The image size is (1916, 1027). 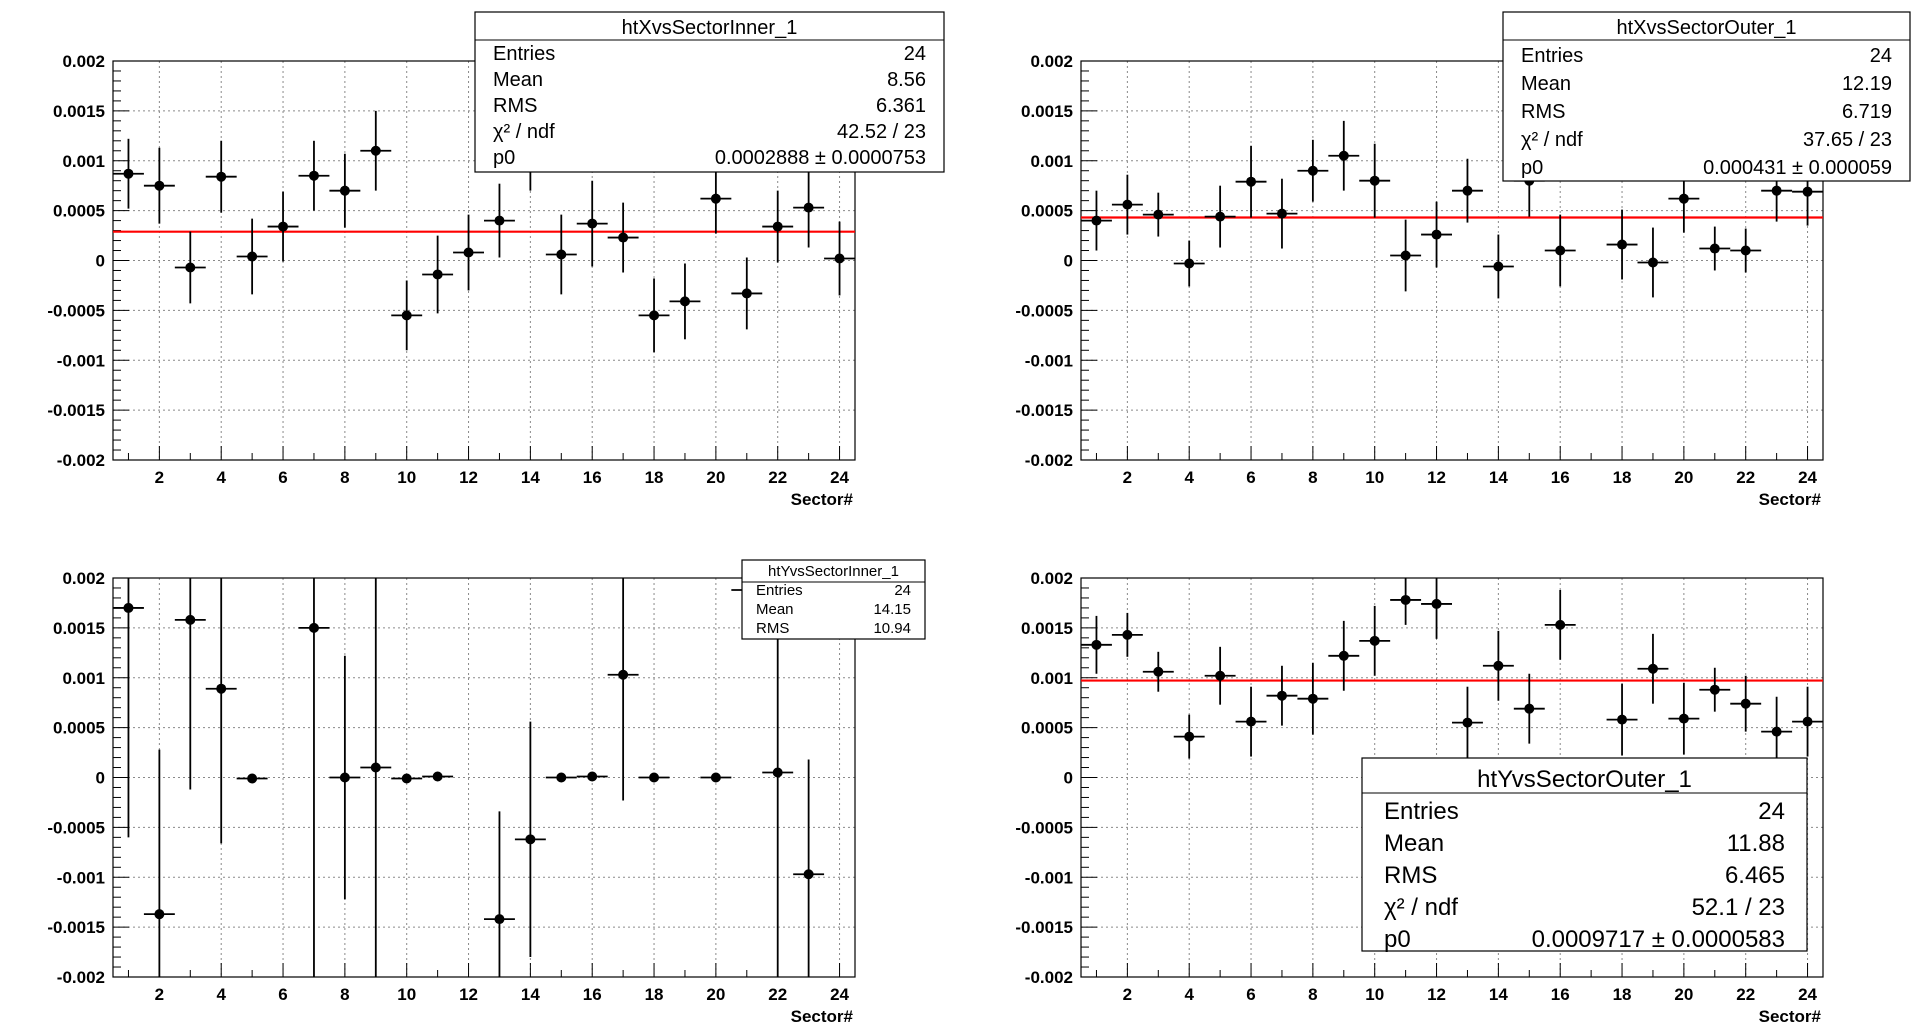 I want to click on y-tick-label: 0.0005, so click(x=1047, y=211).